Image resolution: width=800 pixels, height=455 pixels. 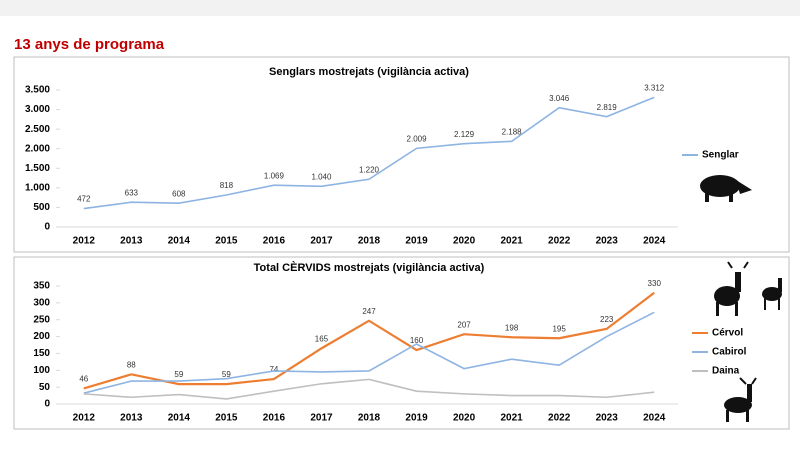 What do you see at coordinates (45, 387) in the screenshot?
I see `y-tick-label: 50` at bounding box center [45, 387].